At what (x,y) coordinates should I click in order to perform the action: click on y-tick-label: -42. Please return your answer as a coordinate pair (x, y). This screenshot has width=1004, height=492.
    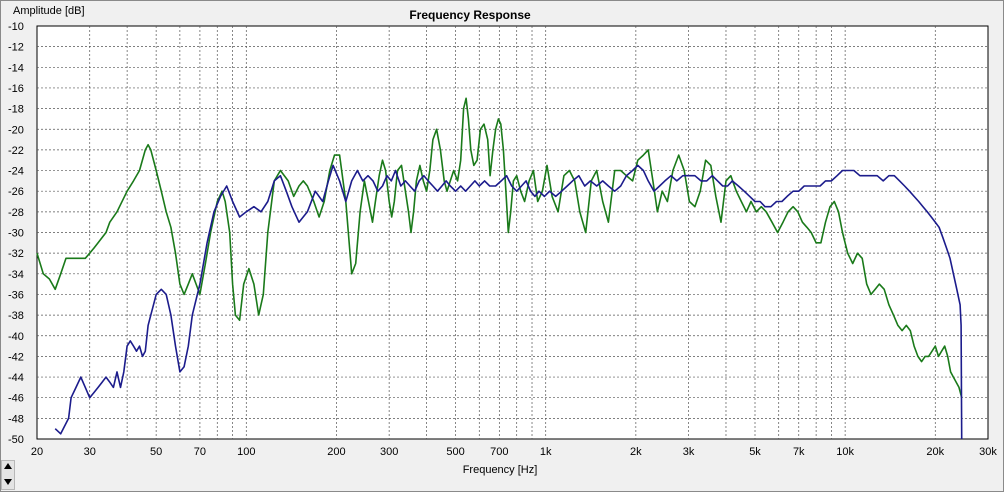
    Looking at the image, I should click on (16, 357).